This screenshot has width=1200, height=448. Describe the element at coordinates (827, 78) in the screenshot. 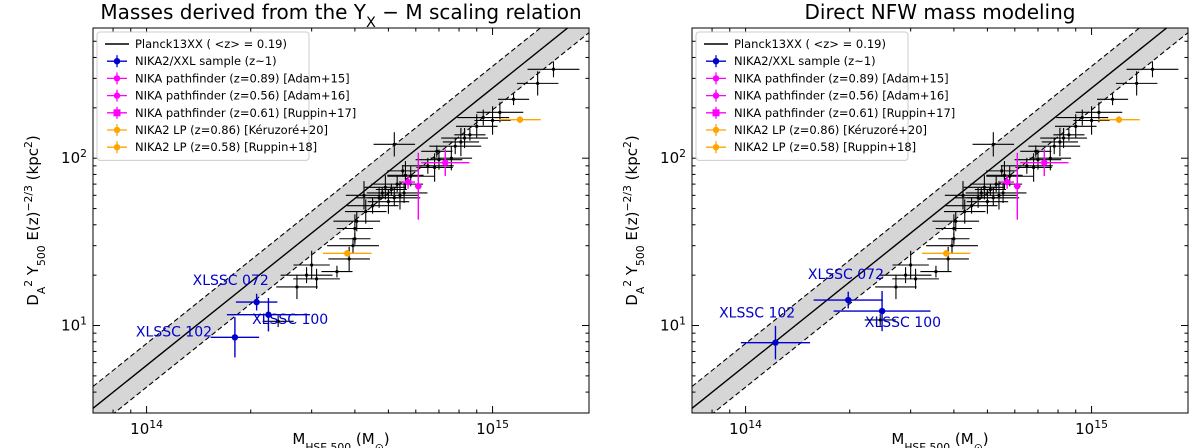

I see `legend-item: NIKA pathfinder (z=0.89) [Adam+15]` at that location.